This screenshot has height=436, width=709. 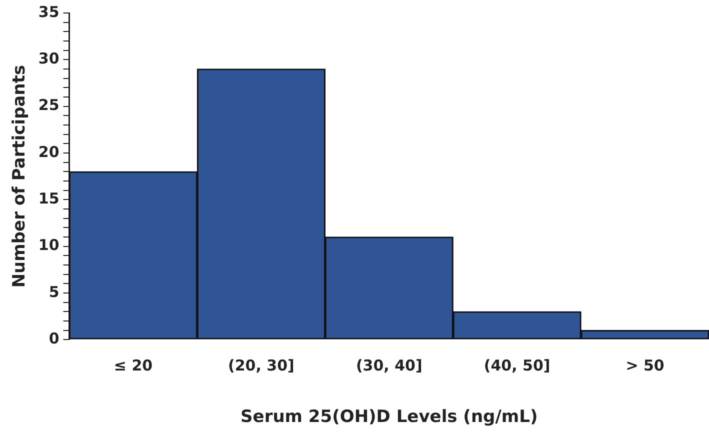 I want to click on x-tick-label: > 50, so click(x=645, y=365).